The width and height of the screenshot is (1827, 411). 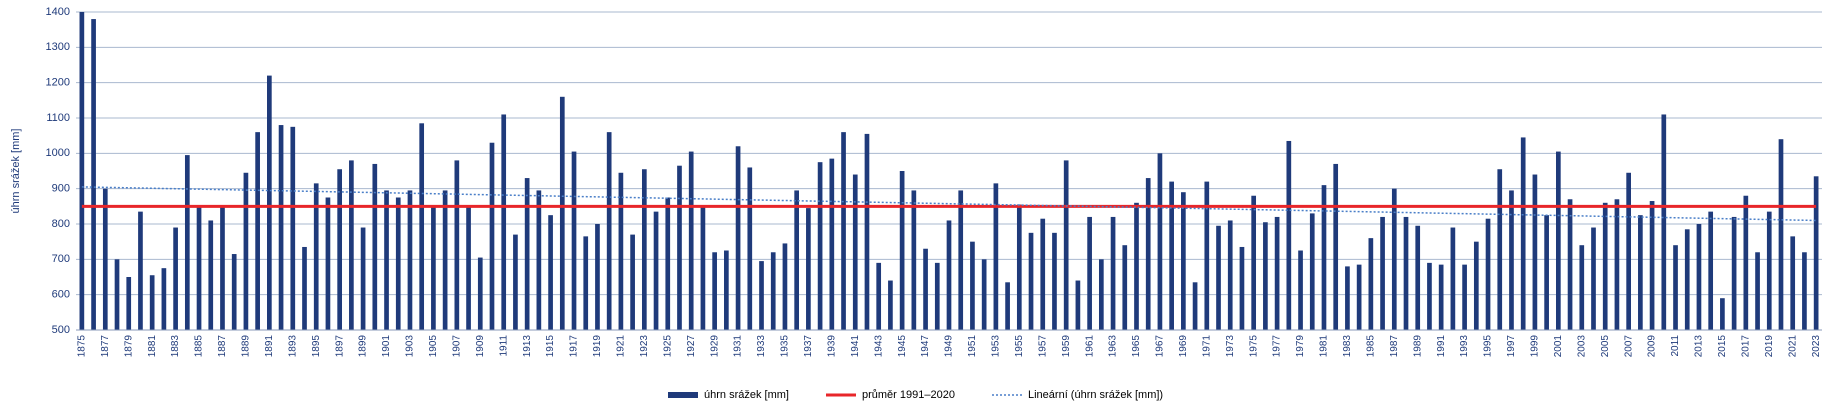 I want to click on x-tick-label: 1951, so click(x=972, y=346).